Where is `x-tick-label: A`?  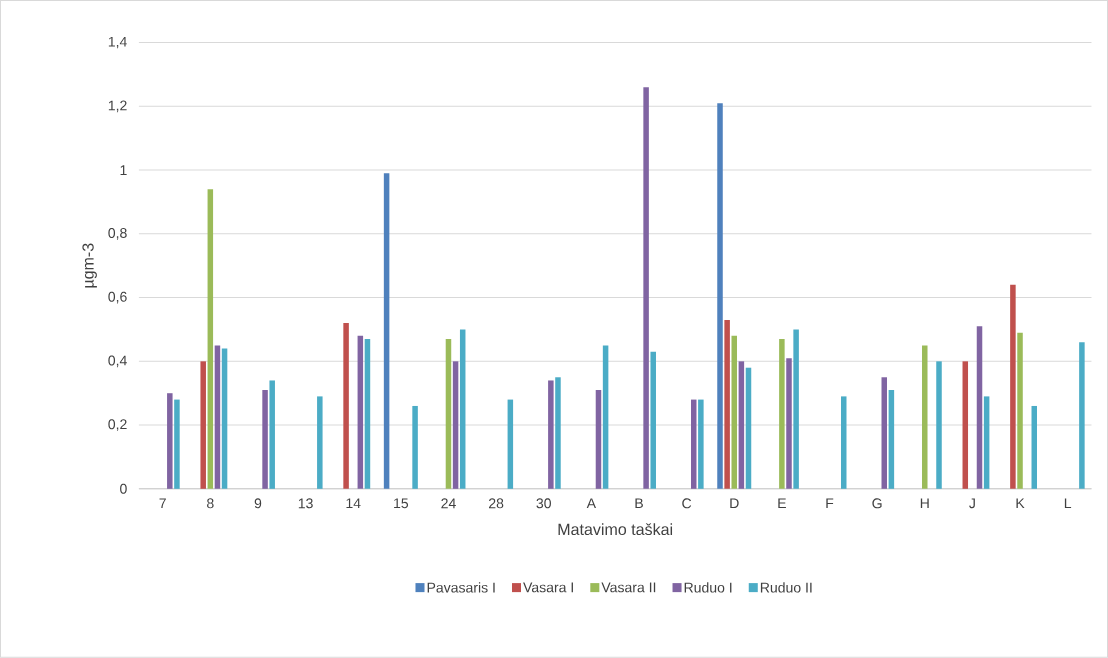
x-tick-label: A is located at coordinates (591, 503).